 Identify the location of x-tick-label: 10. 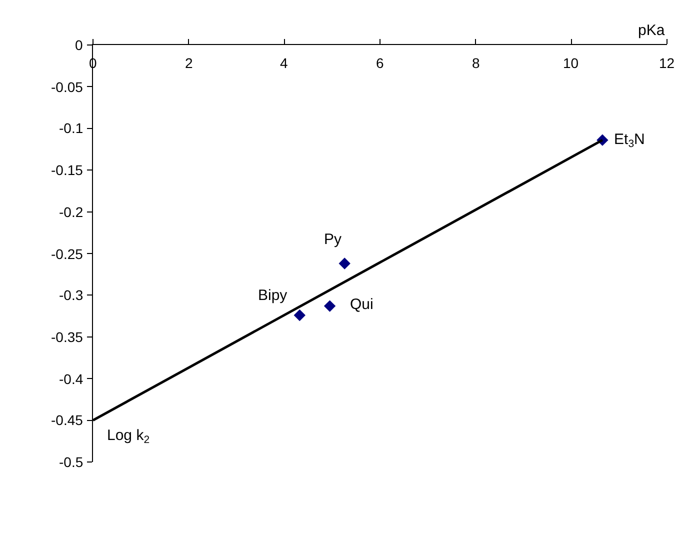
(571, 63).